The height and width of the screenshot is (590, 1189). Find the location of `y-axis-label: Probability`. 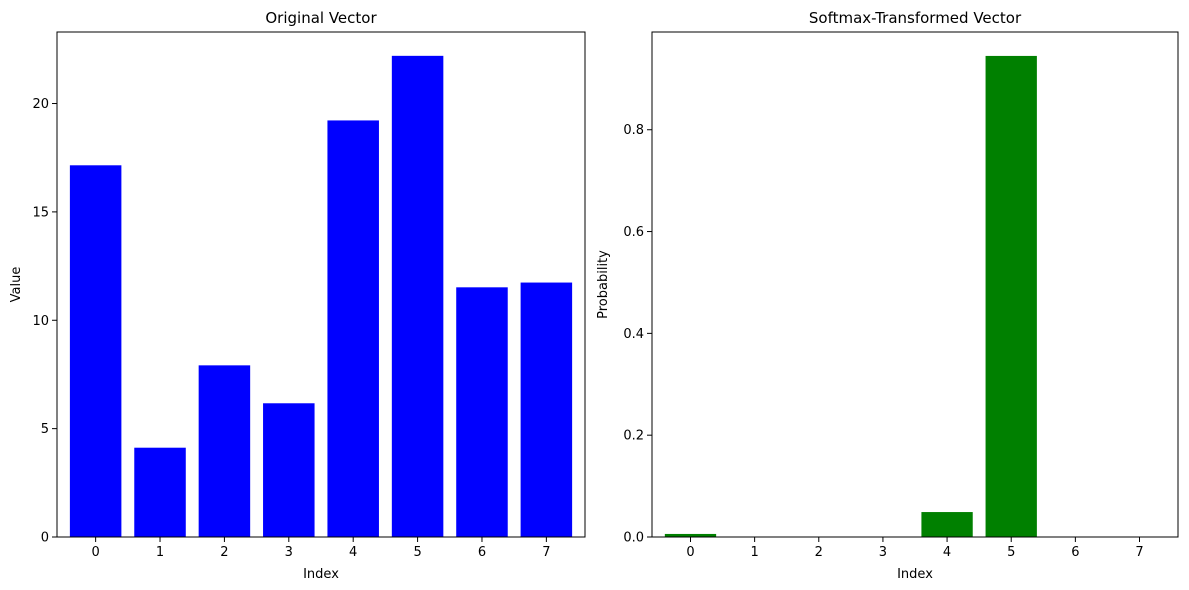

y-axis-label: Probability is located at coordinates (603, 284).